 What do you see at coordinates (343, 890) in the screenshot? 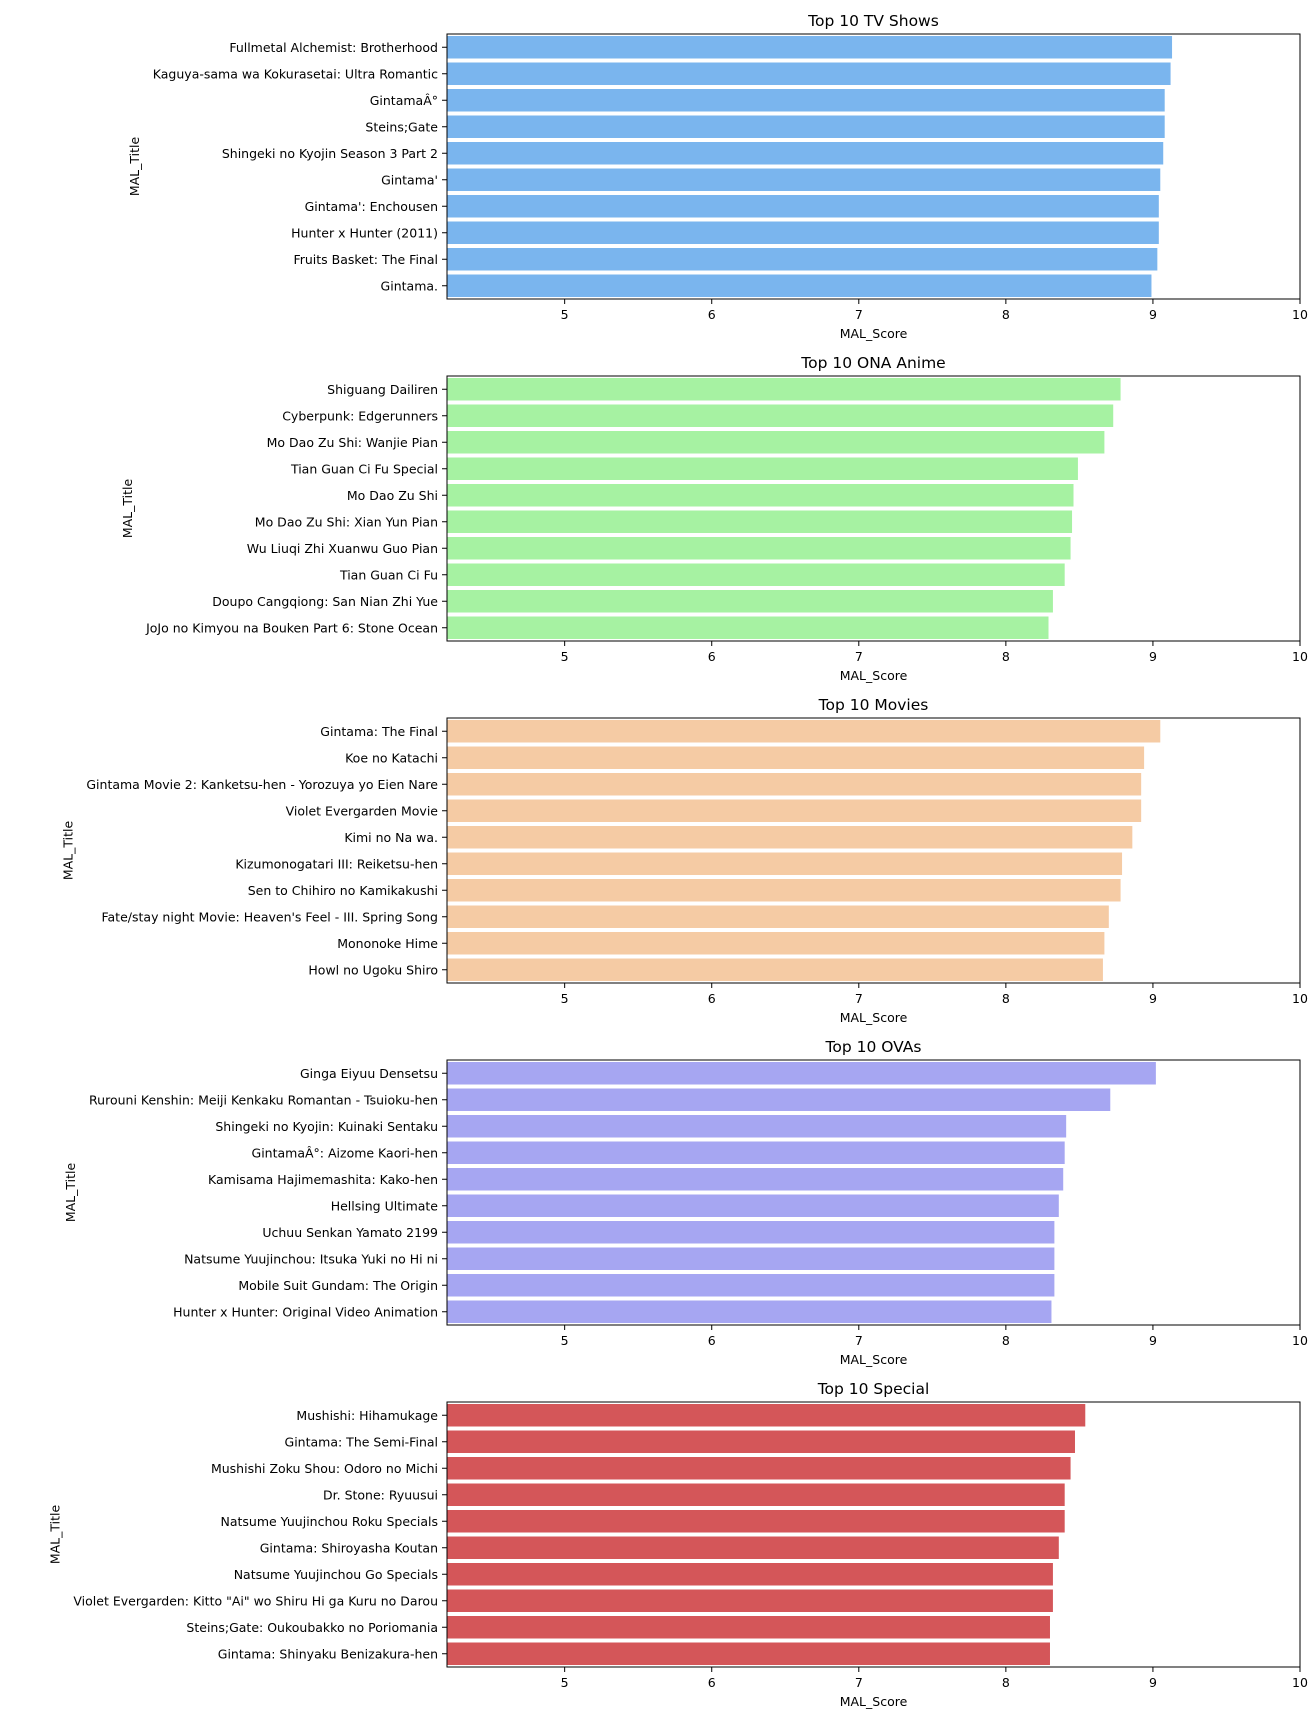
I see `y-tick-label: Sen to Chihiro no Kamikakushi` at bounding box center [343, 890].